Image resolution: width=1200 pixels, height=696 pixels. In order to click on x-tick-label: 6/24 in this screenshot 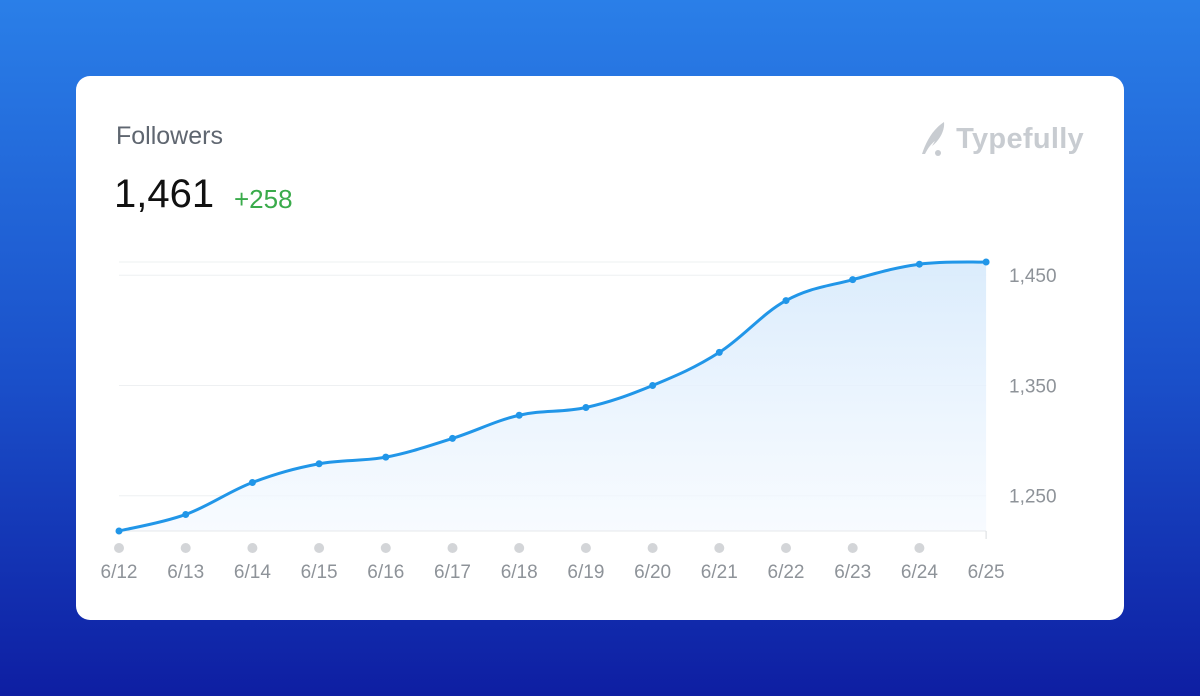, I will do `click(919, 572)`.